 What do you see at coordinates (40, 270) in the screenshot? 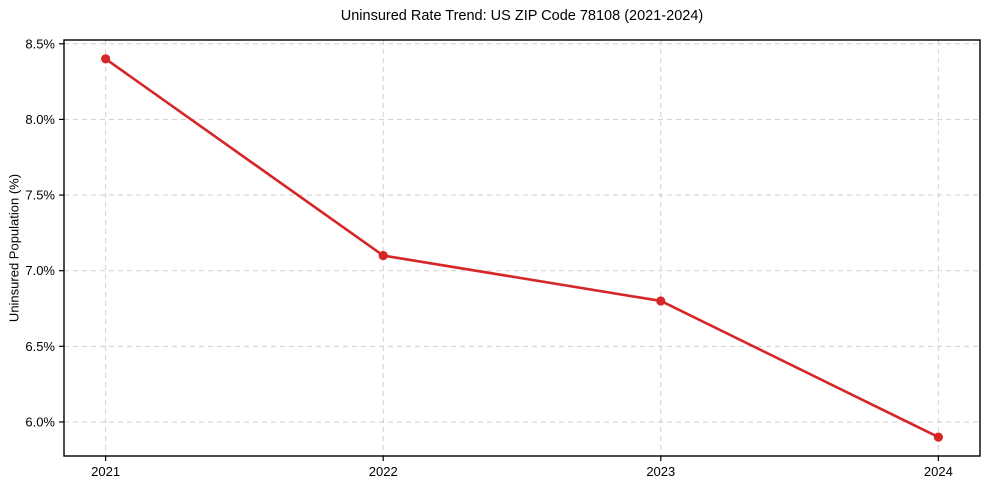
I see `y-tick-label: 7.0%` at bounding box center [40, 270].